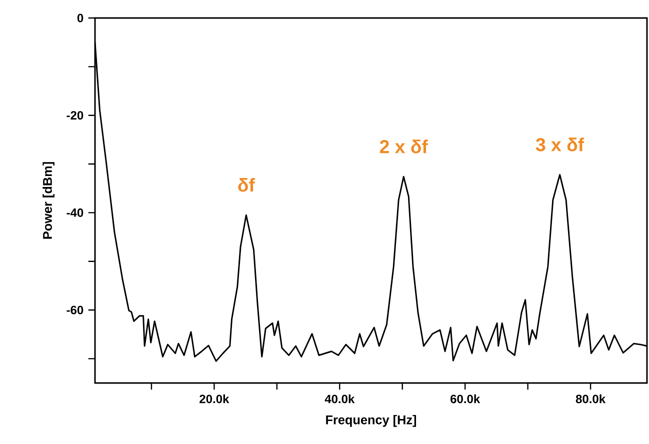 The height and width of the screenshot is (444, 649). Describe the element at coordinates (246, 185) in the screenshot. I see `annotation: δf` at that location.